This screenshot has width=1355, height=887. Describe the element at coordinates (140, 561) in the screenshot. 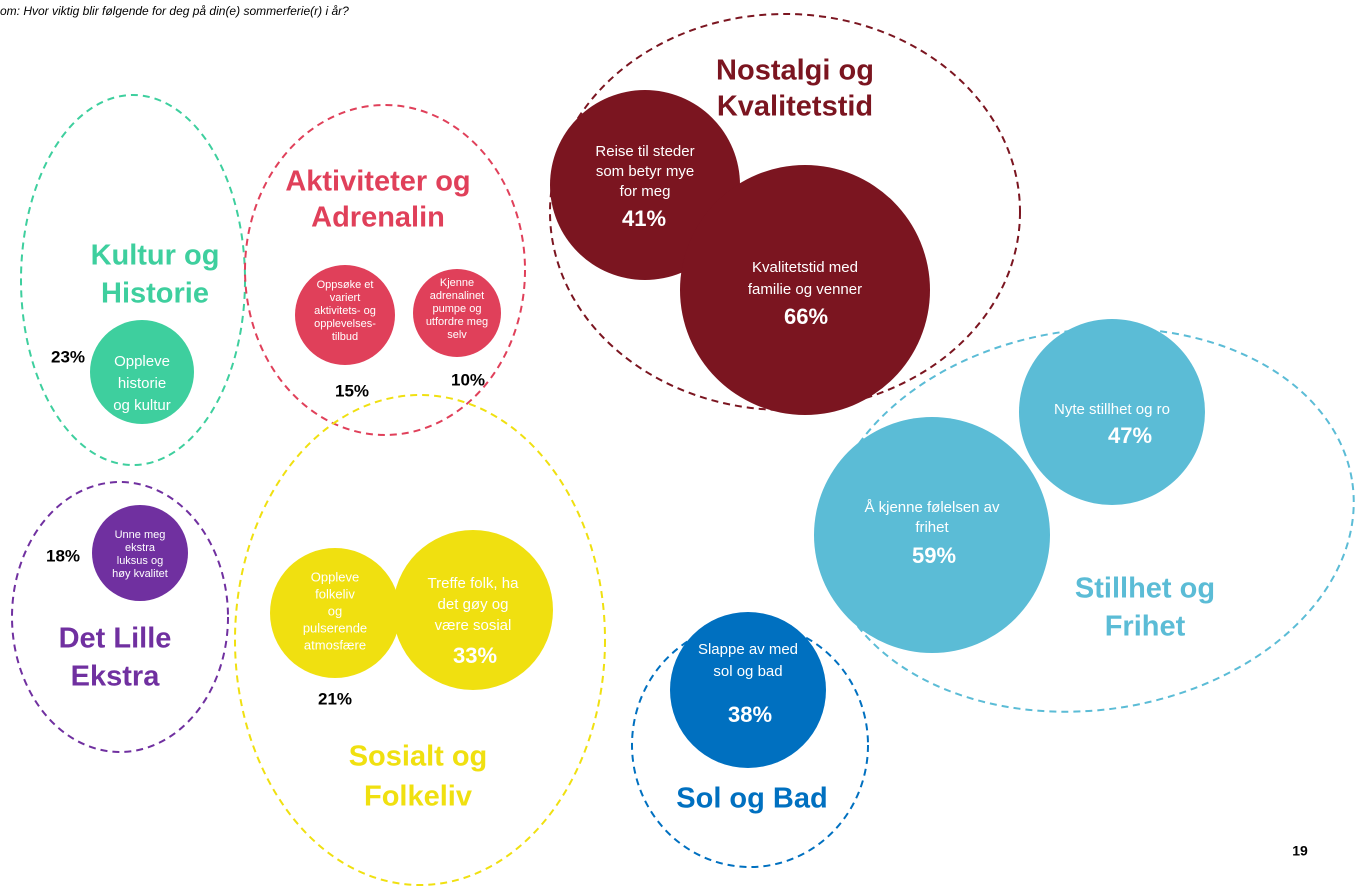

I see `bubble-label: luksus og` at that location.